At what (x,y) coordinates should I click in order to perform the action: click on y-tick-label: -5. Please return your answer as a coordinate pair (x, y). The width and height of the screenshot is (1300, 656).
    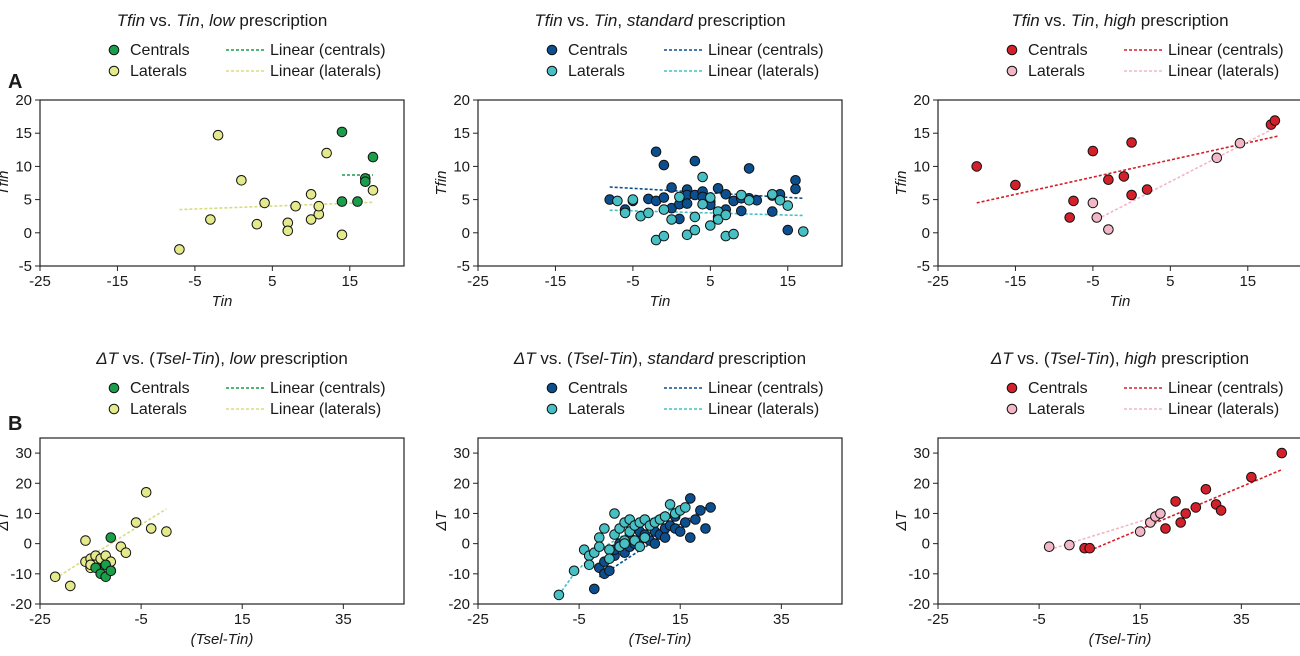
    Looking at the image, I should click on (923, 266).